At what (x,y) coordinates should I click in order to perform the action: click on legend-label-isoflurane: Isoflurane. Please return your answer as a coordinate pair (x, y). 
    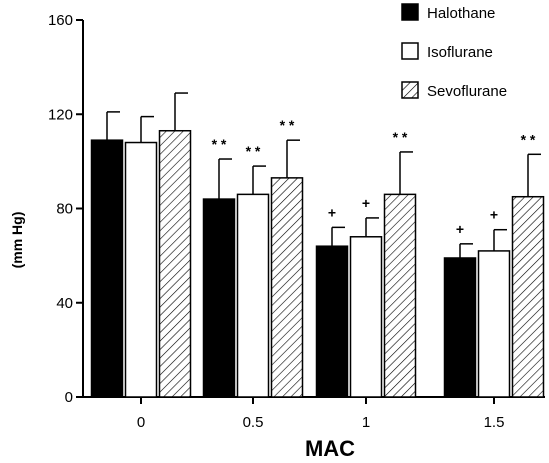
    Looking at the image, I should click on (460, 52).